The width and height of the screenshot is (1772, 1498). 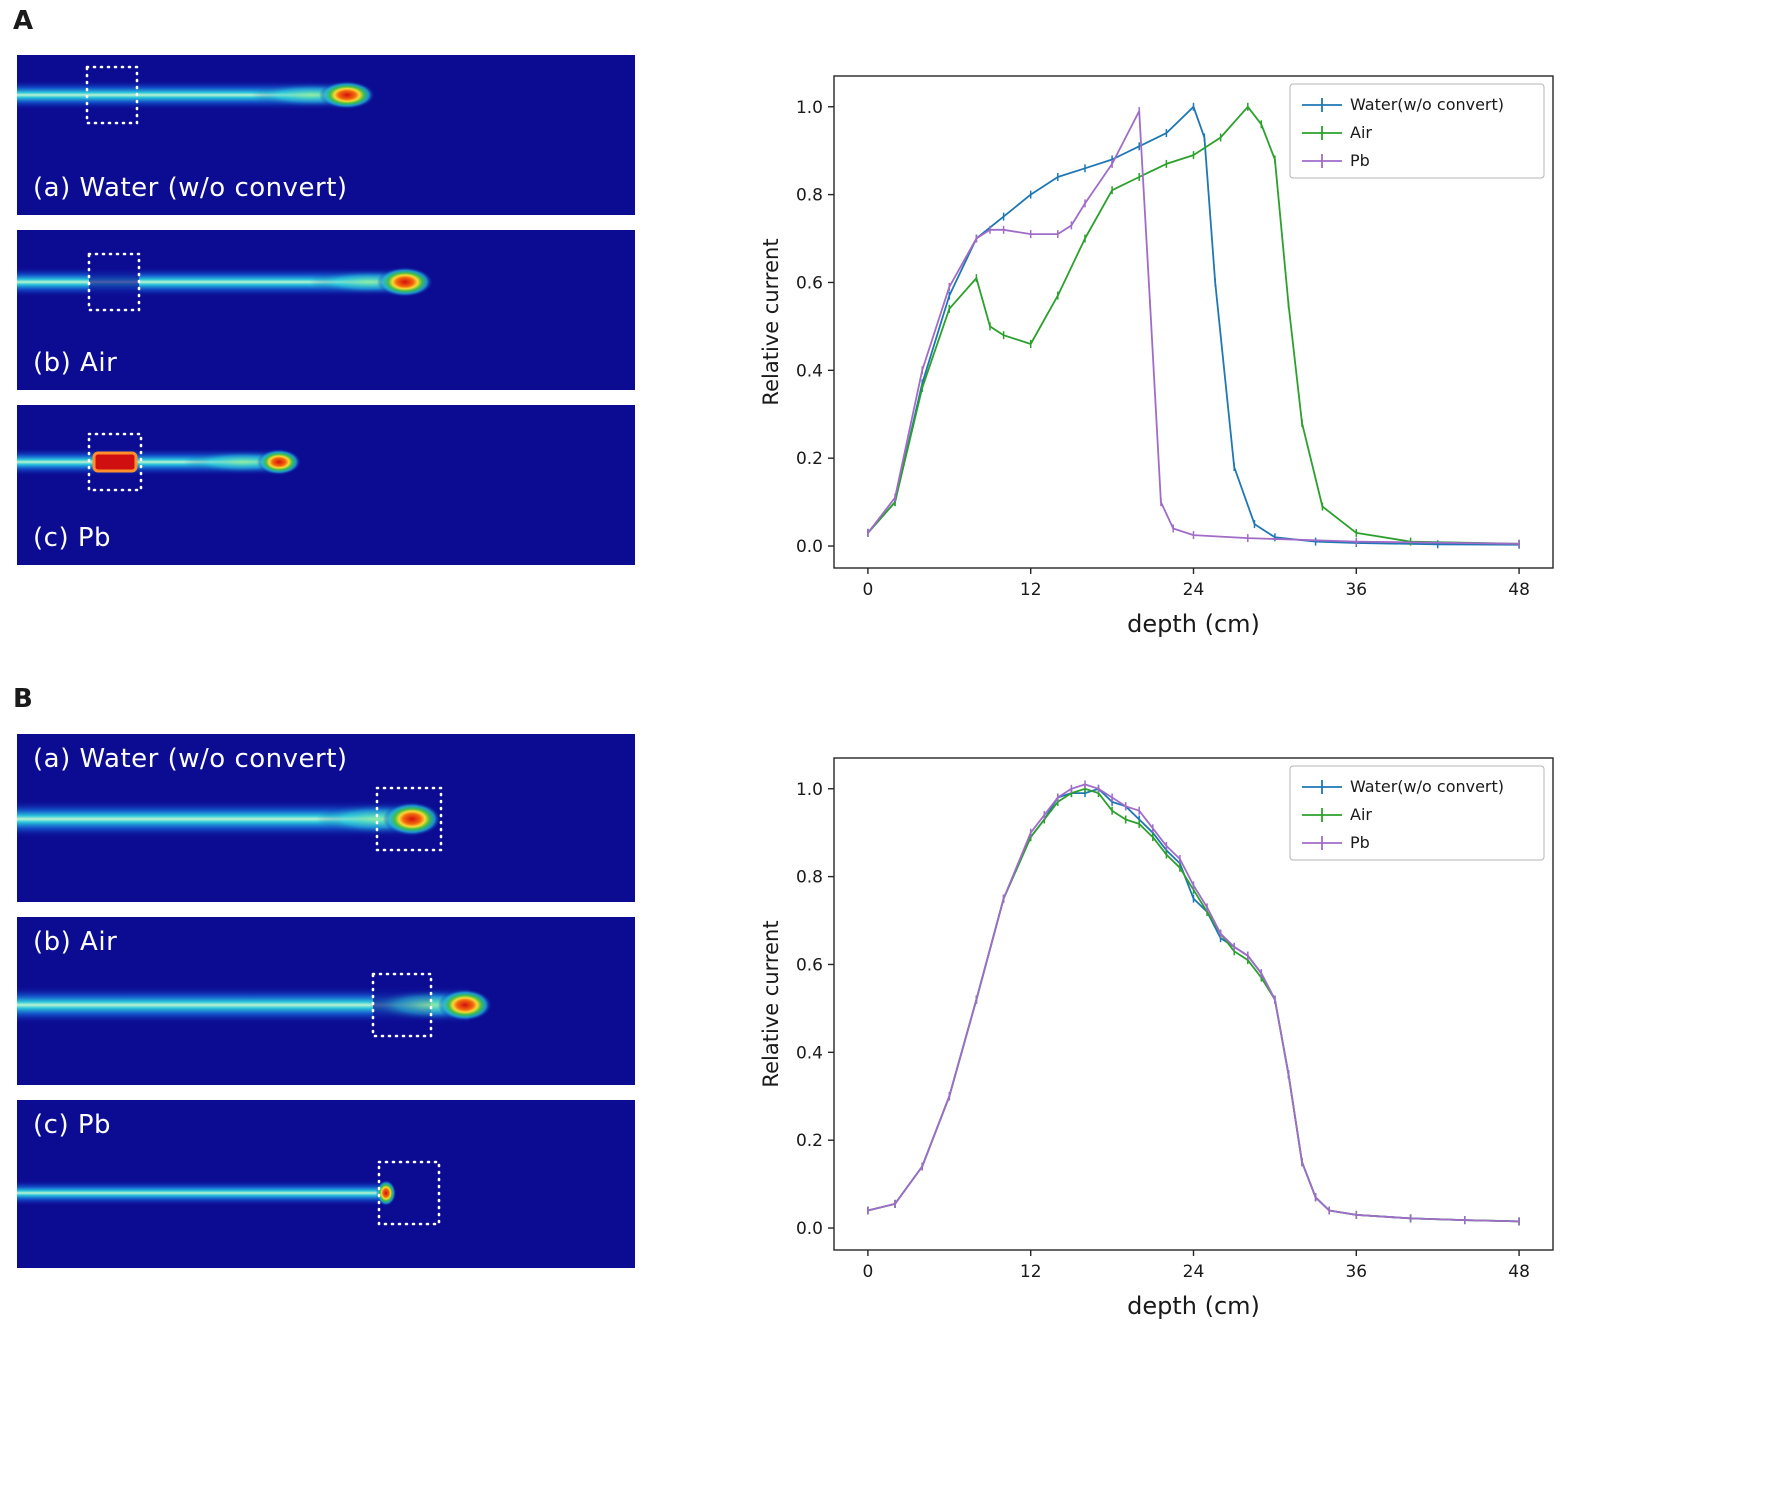 I want to click on dose-map-a-water, so click(x=326, y=135).